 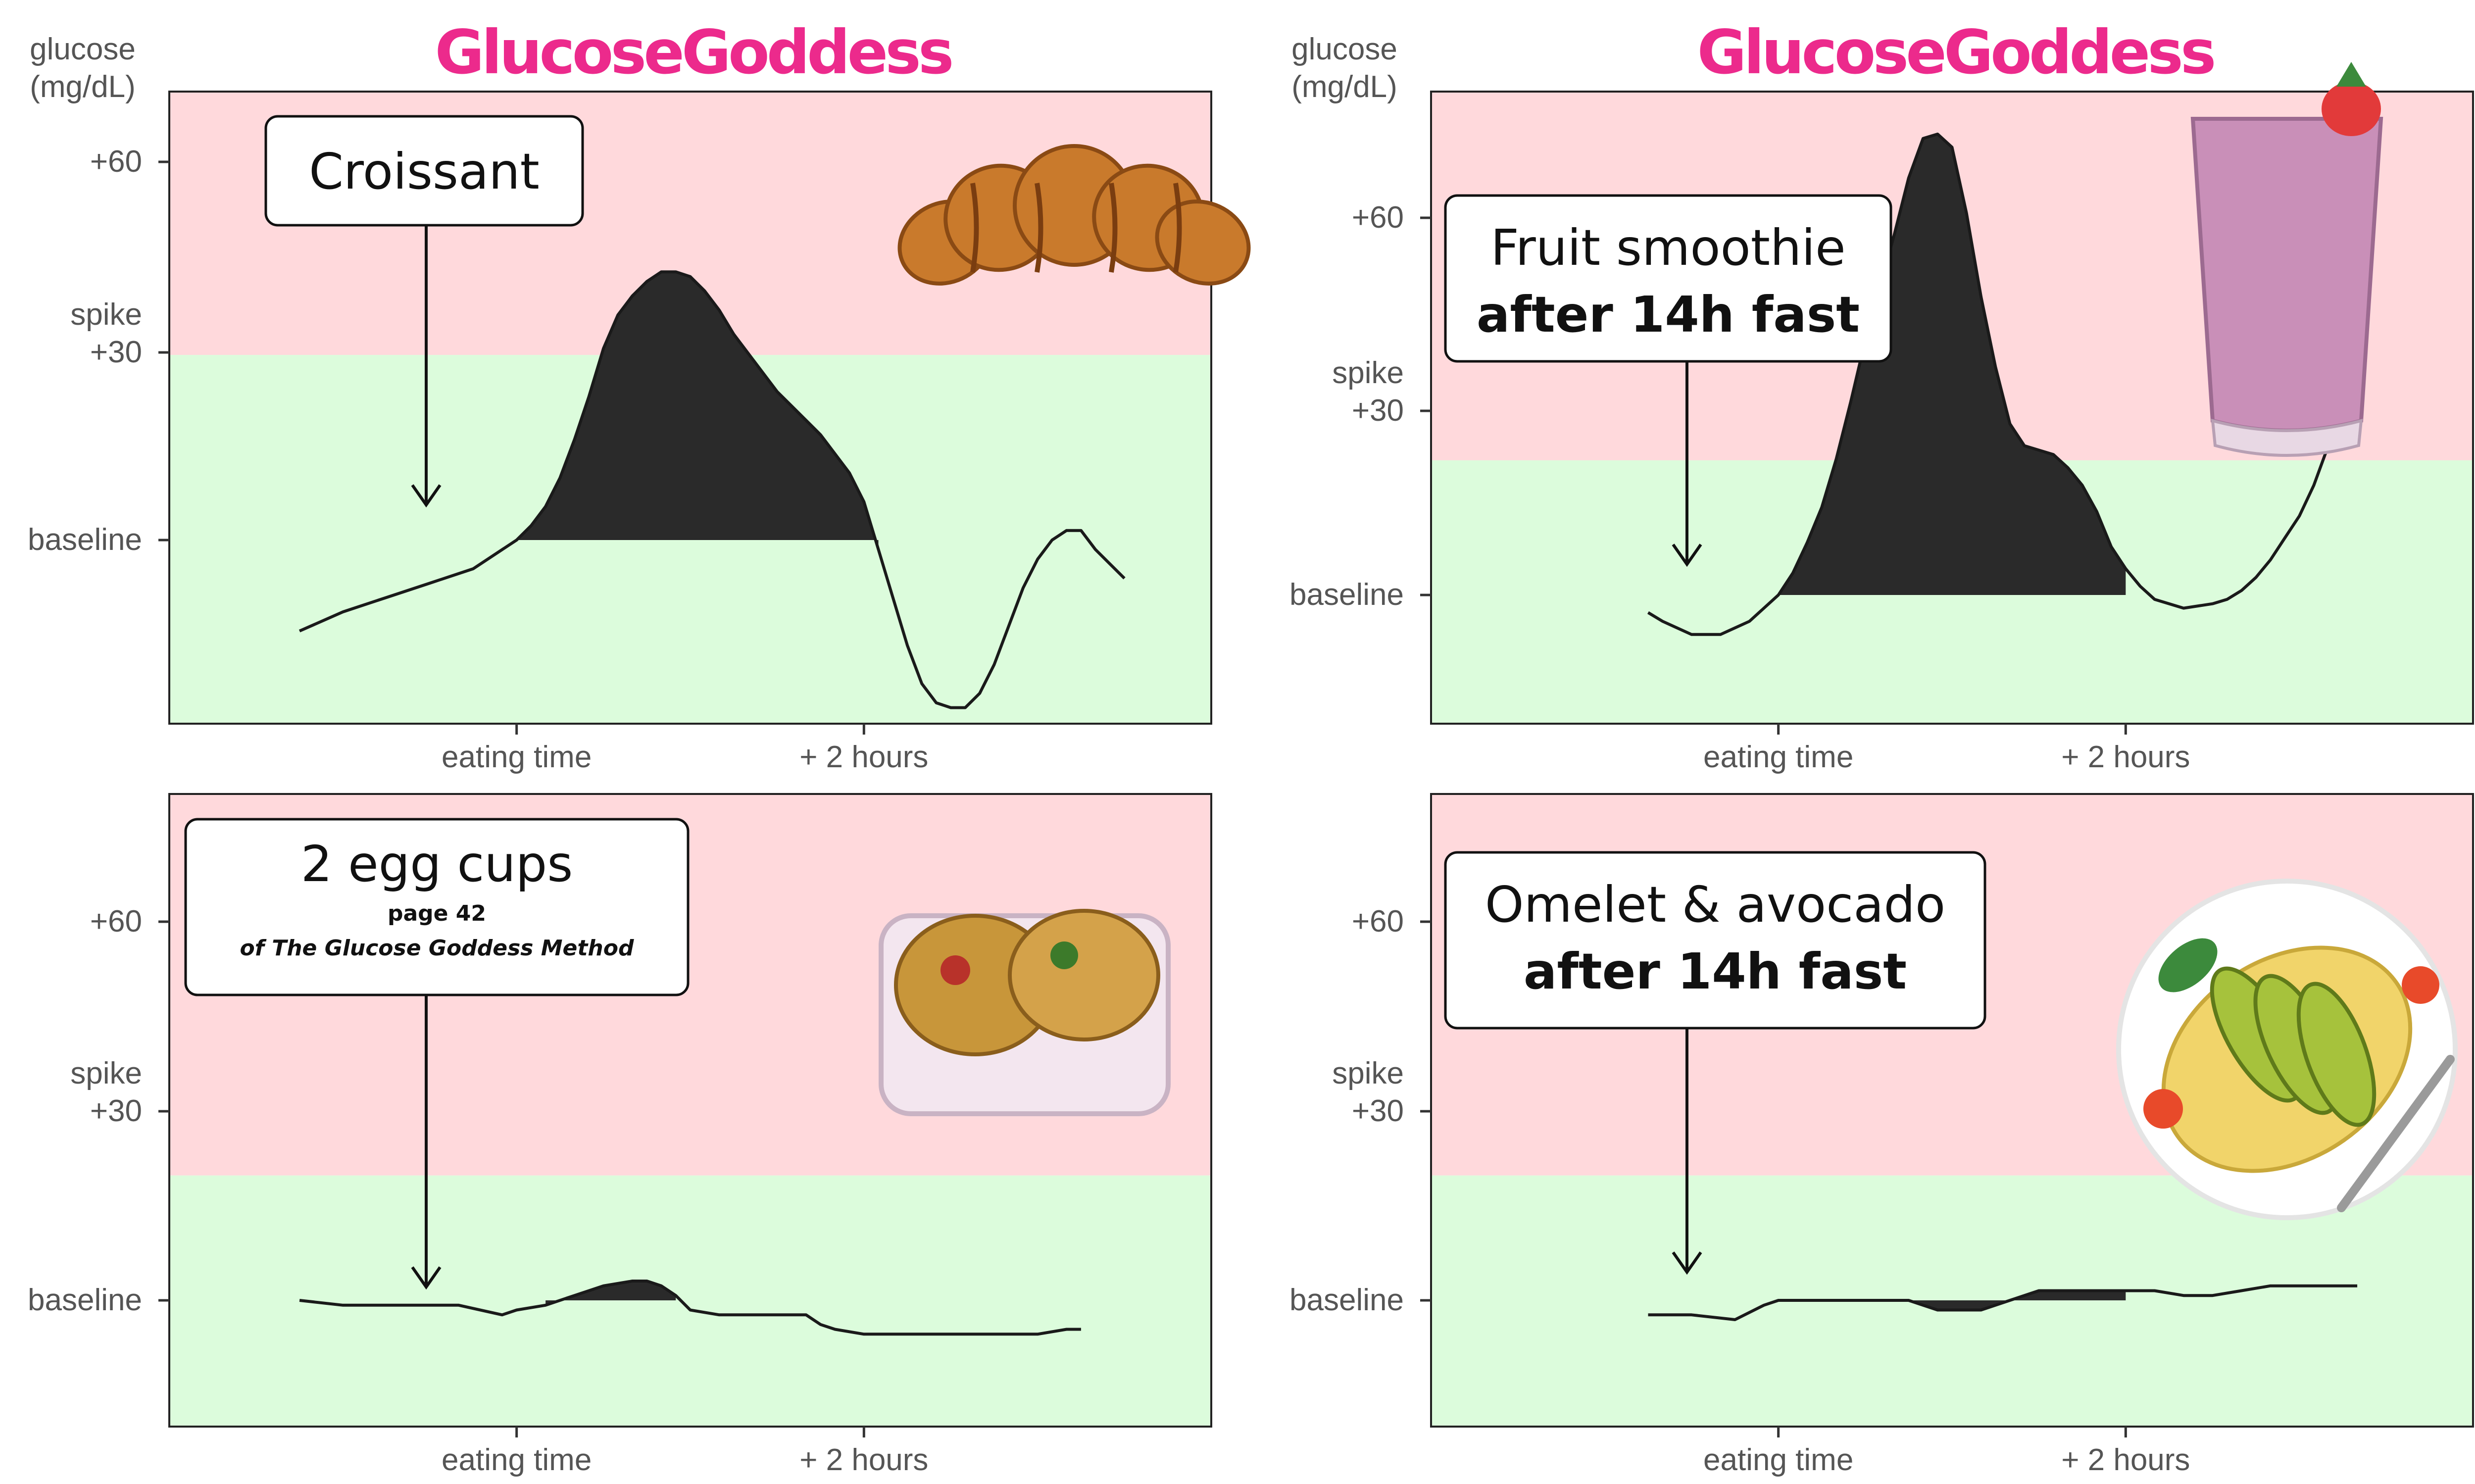 I want to click on normal-zone, so click(x=690, y=1301).